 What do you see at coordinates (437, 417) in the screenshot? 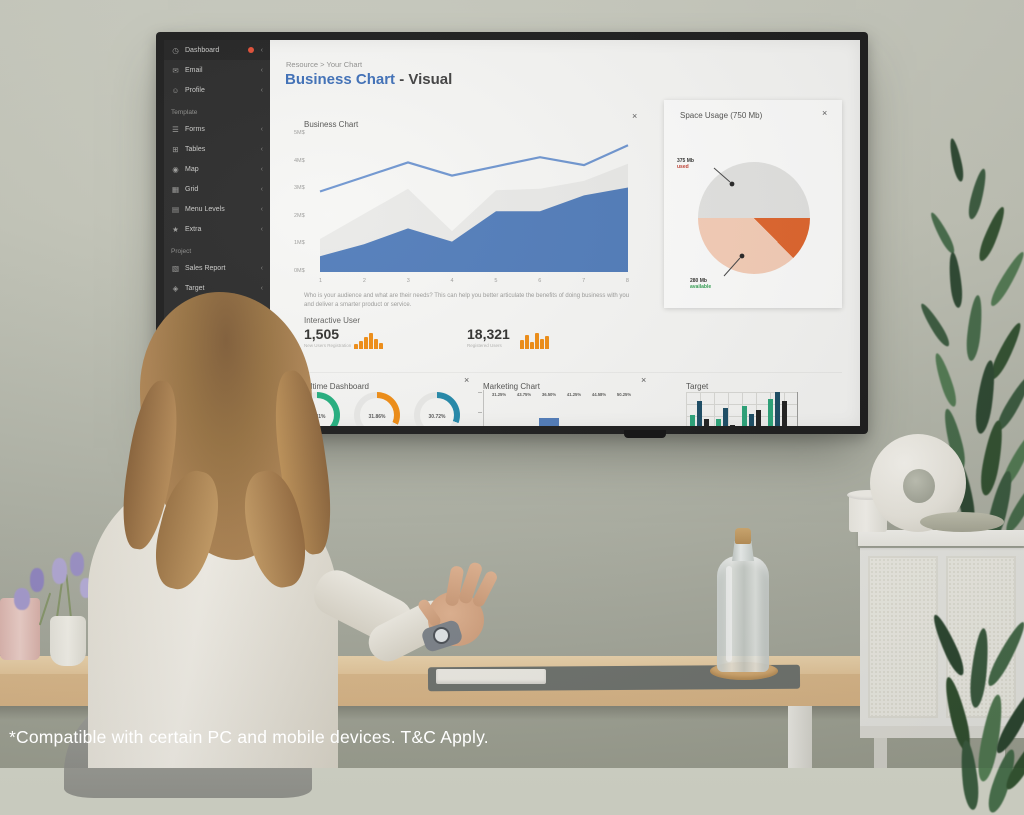
I see `gauge-value: 30.72%` at bounding box center [437, 417].